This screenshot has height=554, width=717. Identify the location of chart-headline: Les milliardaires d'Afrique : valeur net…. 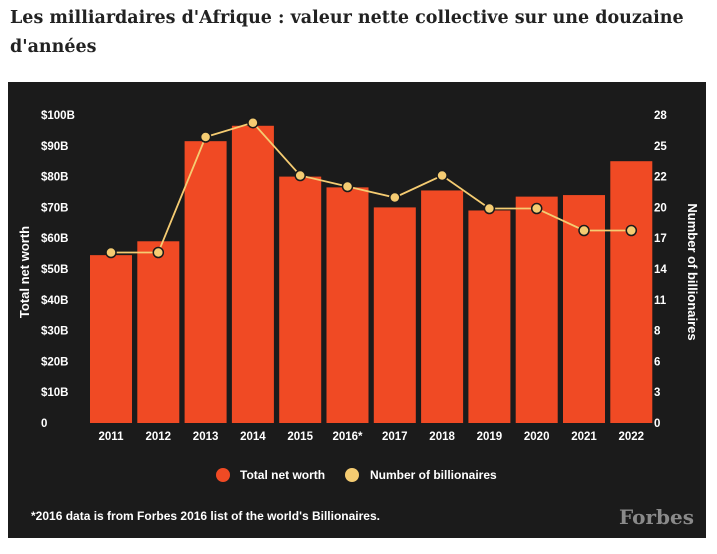
(347, 32).